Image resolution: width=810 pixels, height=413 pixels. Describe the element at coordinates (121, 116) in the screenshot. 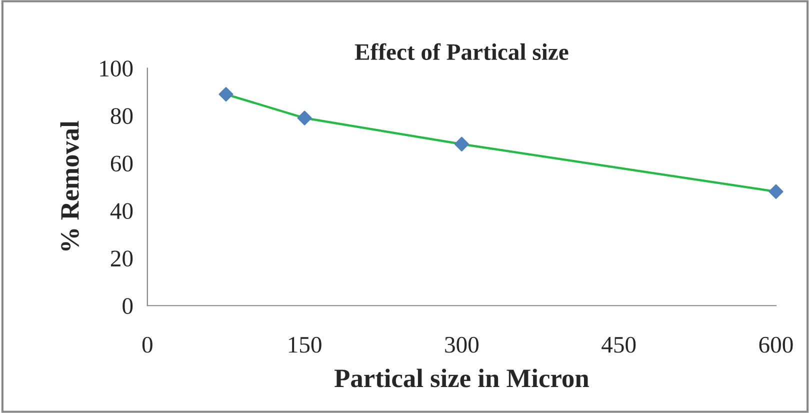

I see `y-tick-label: 80` at that location.